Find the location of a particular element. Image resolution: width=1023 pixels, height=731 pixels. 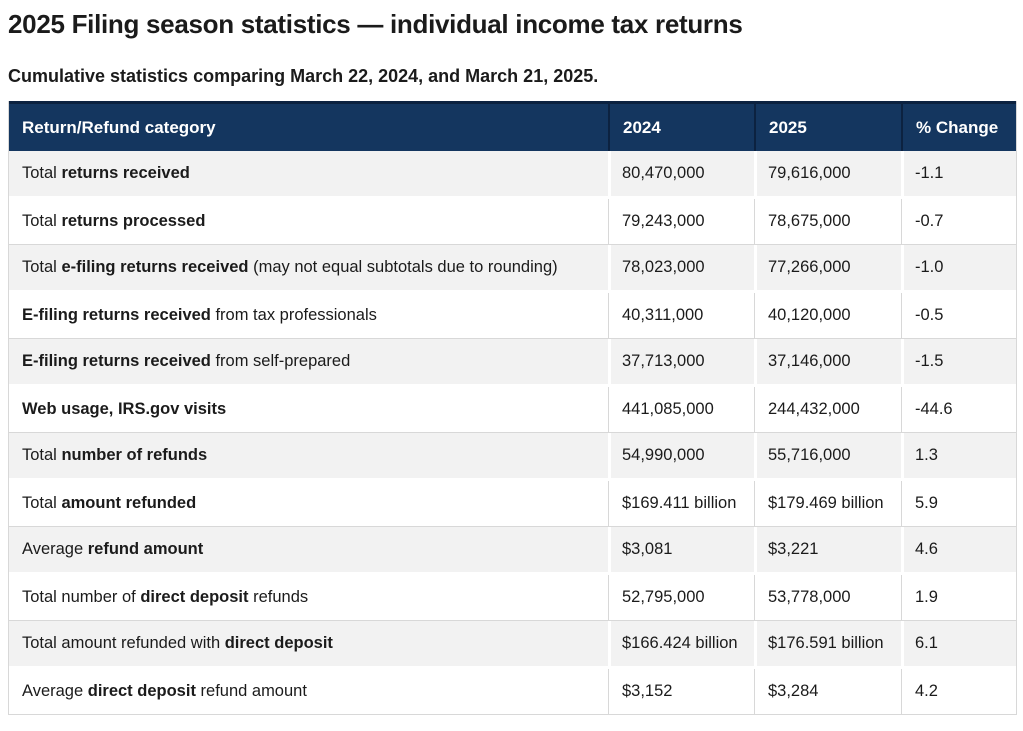

category-text: Total amount refunded with is located at coordinates (123, 642).